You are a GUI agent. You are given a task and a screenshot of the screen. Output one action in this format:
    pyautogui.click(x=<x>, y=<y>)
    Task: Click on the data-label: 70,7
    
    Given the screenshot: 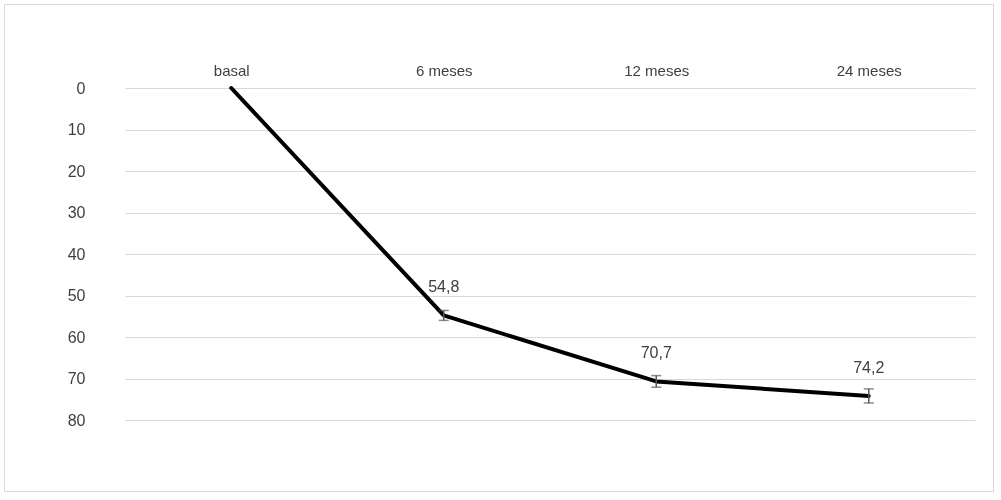 What is the action you would take?
    pyautogui.click(x=656, y=353)
    